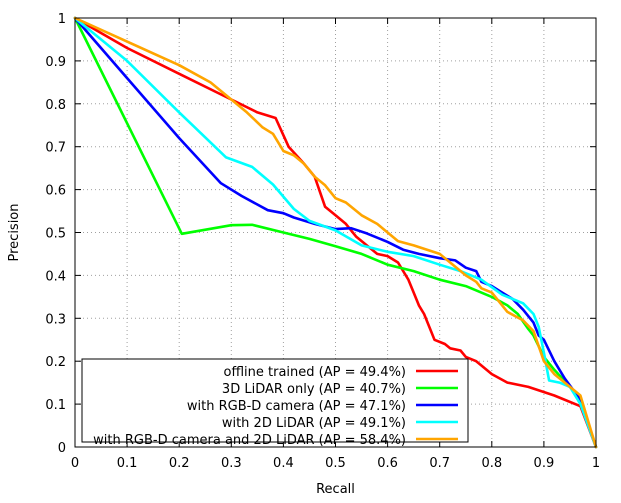 Image resolution: width=621 pixels, height=503 pixels. Describe the element at coordinates (335, 463) in the screenshot. I see `x-tick-label: 0.5` at that location.